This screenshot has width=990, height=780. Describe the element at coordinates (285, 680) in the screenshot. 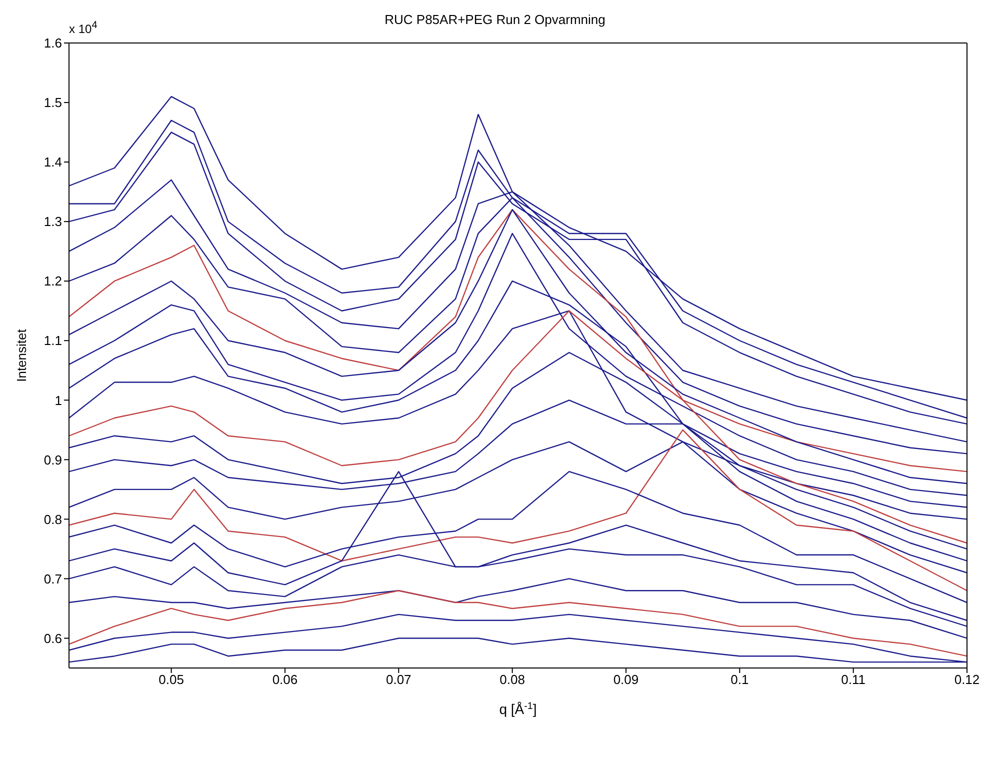

I see `x-tick-label: 0.06` at that location.